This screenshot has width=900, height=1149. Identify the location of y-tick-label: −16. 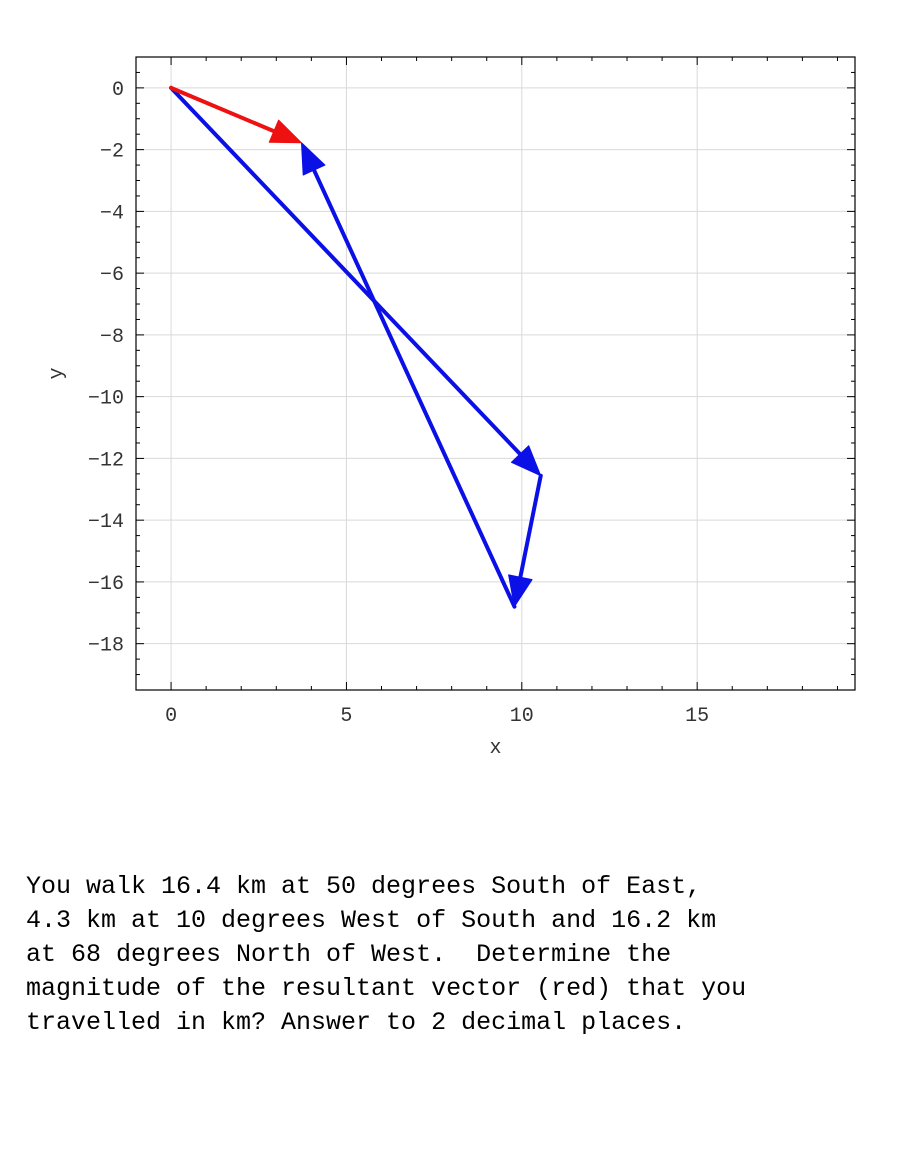
(106, 584).